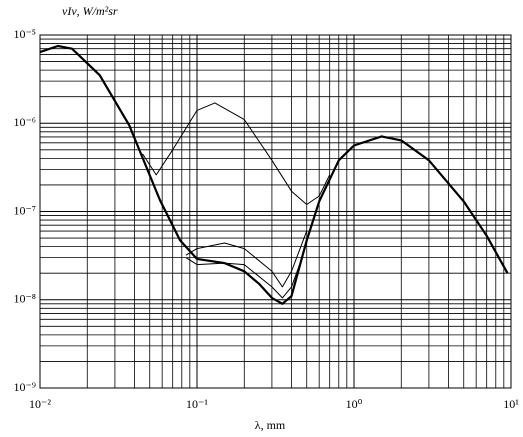 Image resolution: width=523 pixels, height=437 pixels. Describe the element at coordinates (197, 404) in the screenshot. I see `x-tick-label: 10⁻¹` at that location.